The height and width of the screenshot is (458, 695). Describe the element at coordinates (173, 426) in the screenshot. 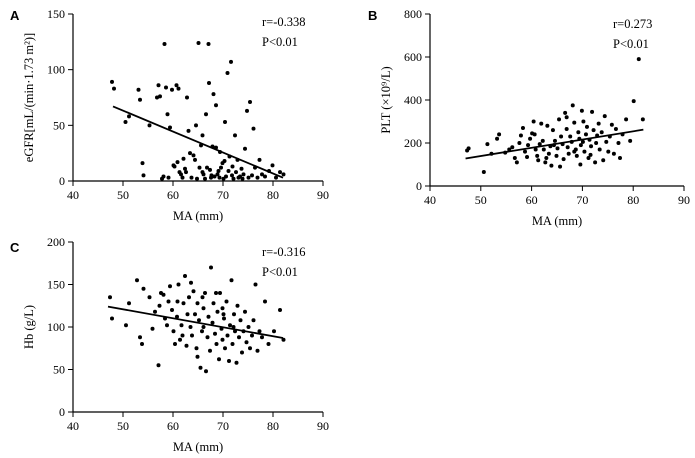

I see `x-tick-label-c: 60` at that location.